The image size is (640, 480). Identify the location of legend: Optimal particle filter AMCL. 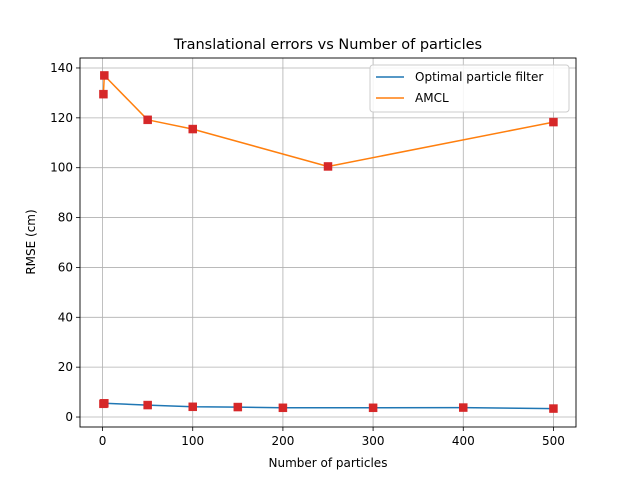
(469, 88).